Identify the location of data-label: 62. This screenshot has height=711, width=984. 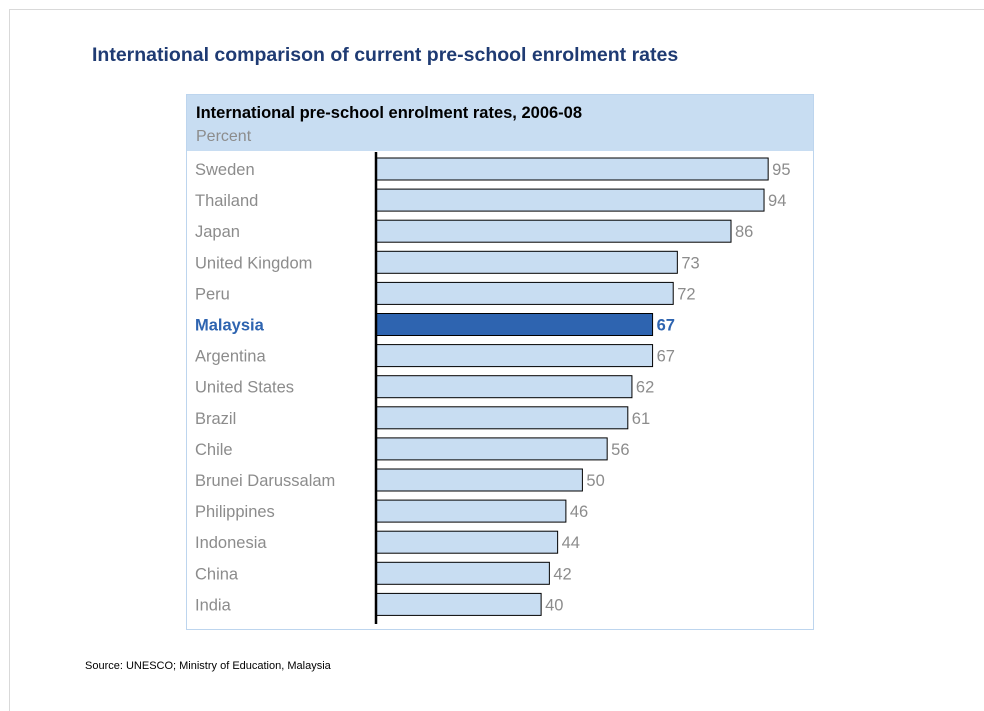
(645, 388).